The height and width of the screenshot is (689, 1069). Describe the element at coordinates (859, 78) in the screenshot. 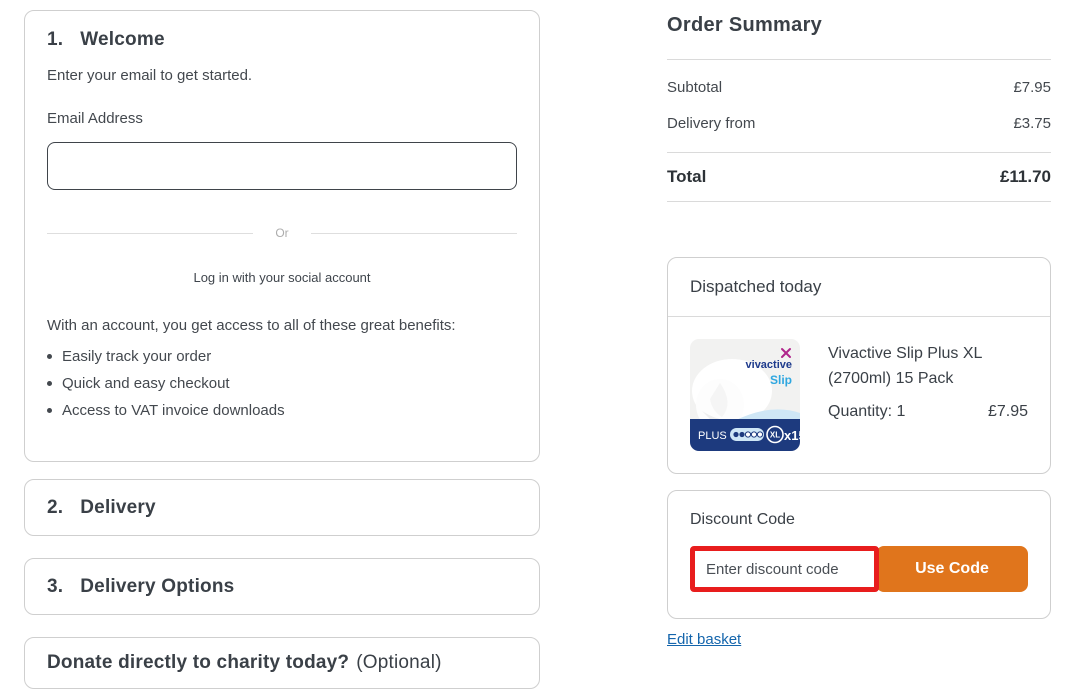

I see `subtotal-row: Subtotal £7.95` at that location.